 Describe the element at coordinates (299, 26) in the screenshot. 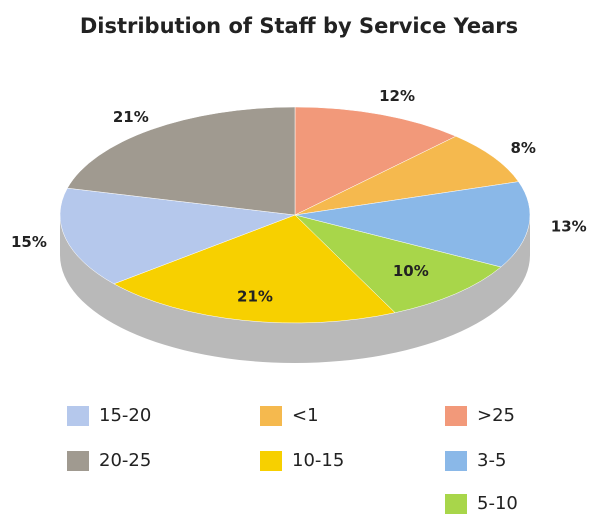

I see `chart-title: Distribution of Staff by Service Years` at that location.